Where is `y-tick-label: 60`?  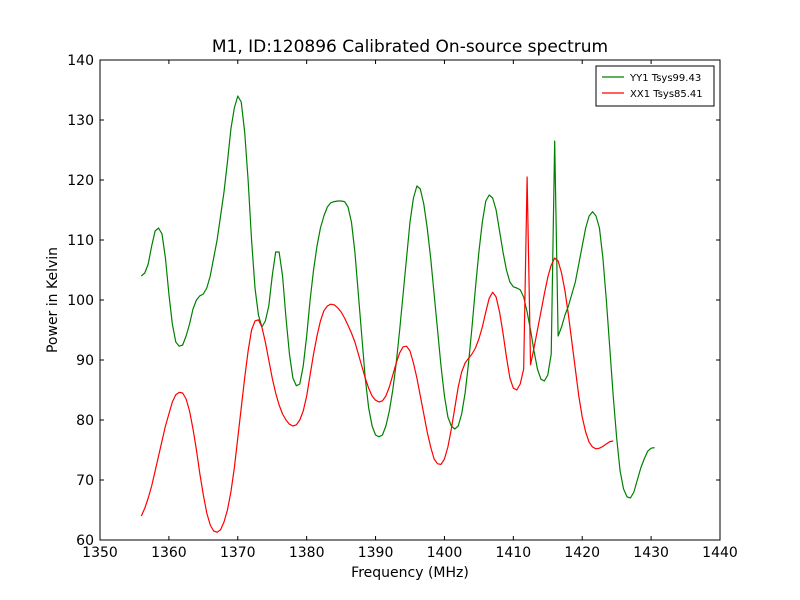
y-tick-label: 60 is located at coordinates (85, 541).